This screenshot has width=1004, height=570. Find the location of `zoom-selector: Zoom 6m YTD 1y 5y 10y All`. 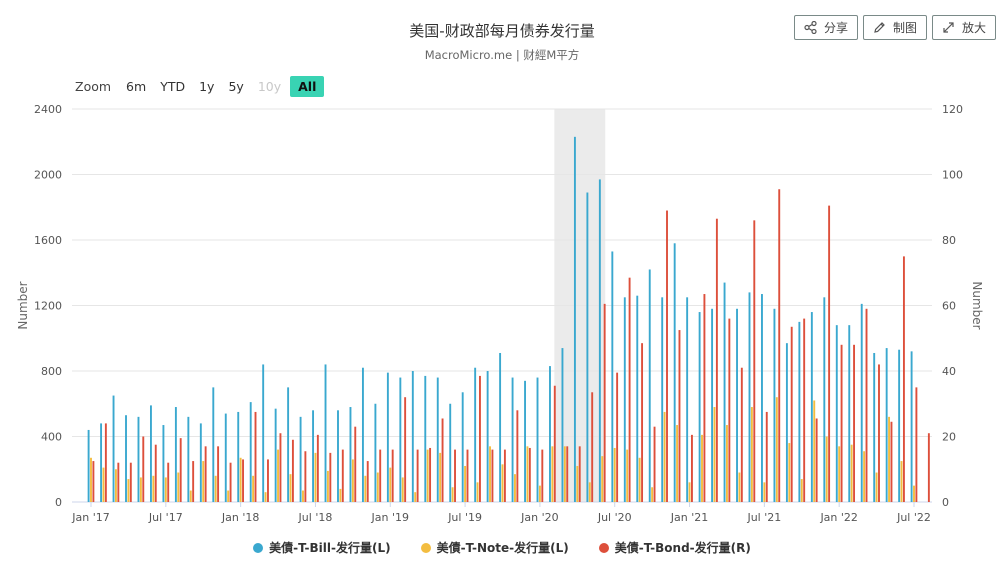

zoom-selector: Zoom 6m YTD 1y 5y 10y All is located at coordinates (201, 86).